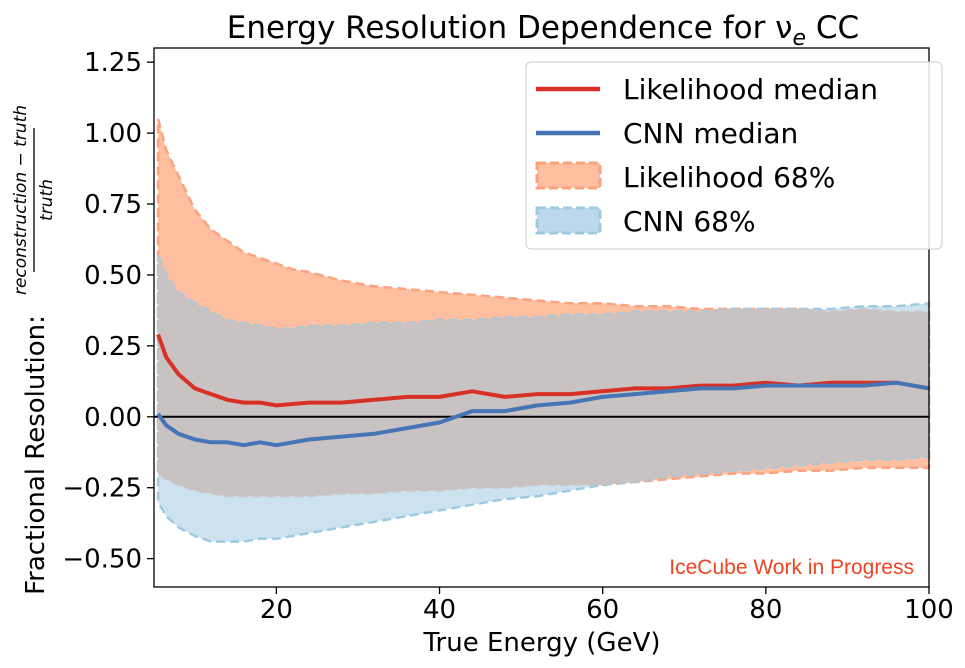  I want to click on y-axis-label-denominator: truth, so click(47, 200).